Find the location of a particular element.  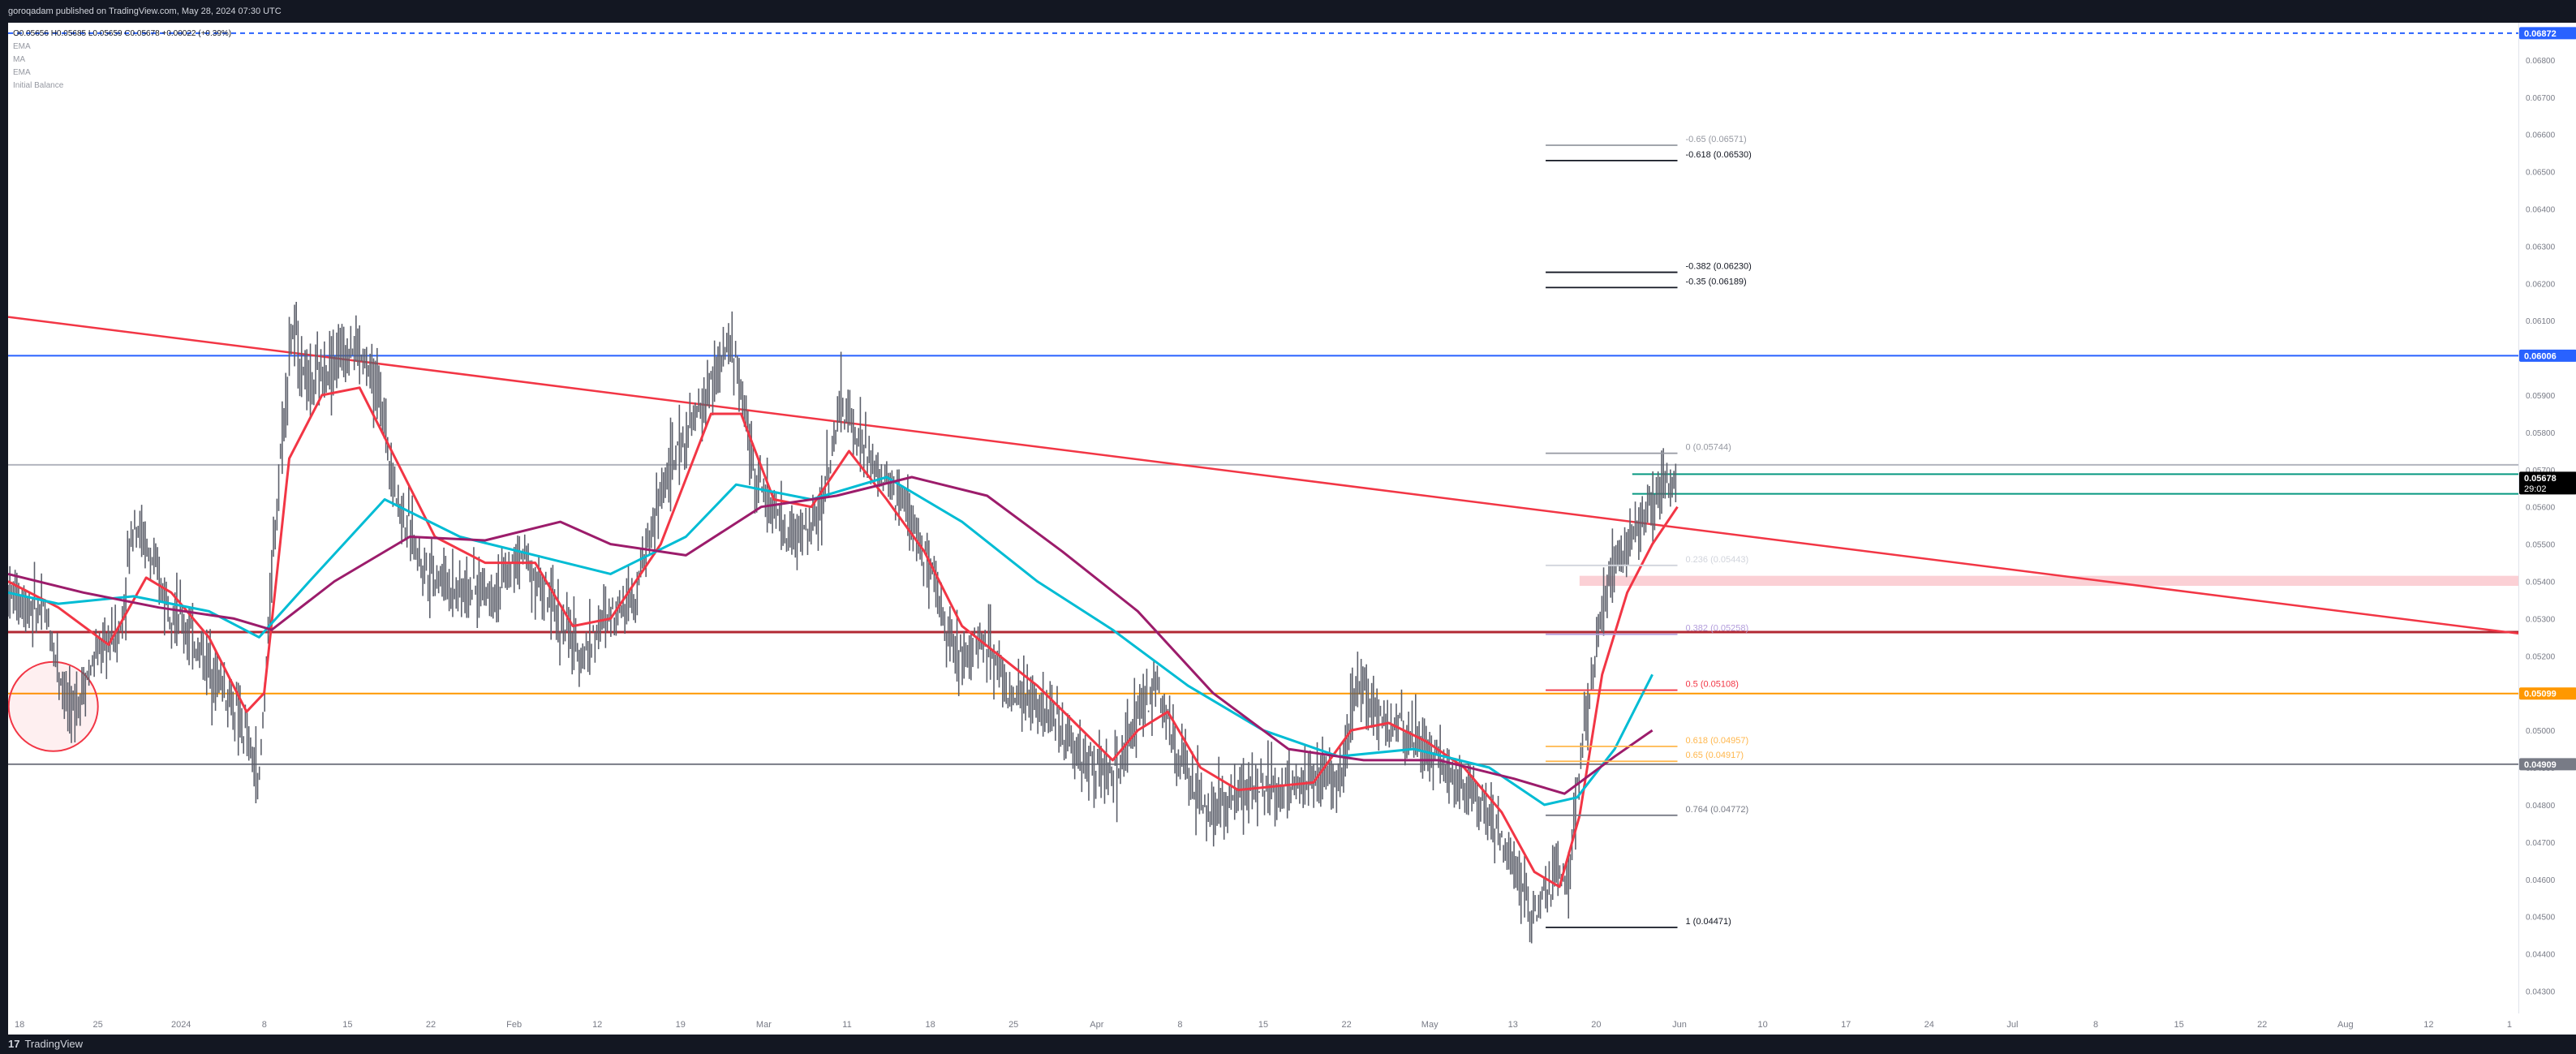

indicator-ema-1: EMA is located at coordinates (22, 46).